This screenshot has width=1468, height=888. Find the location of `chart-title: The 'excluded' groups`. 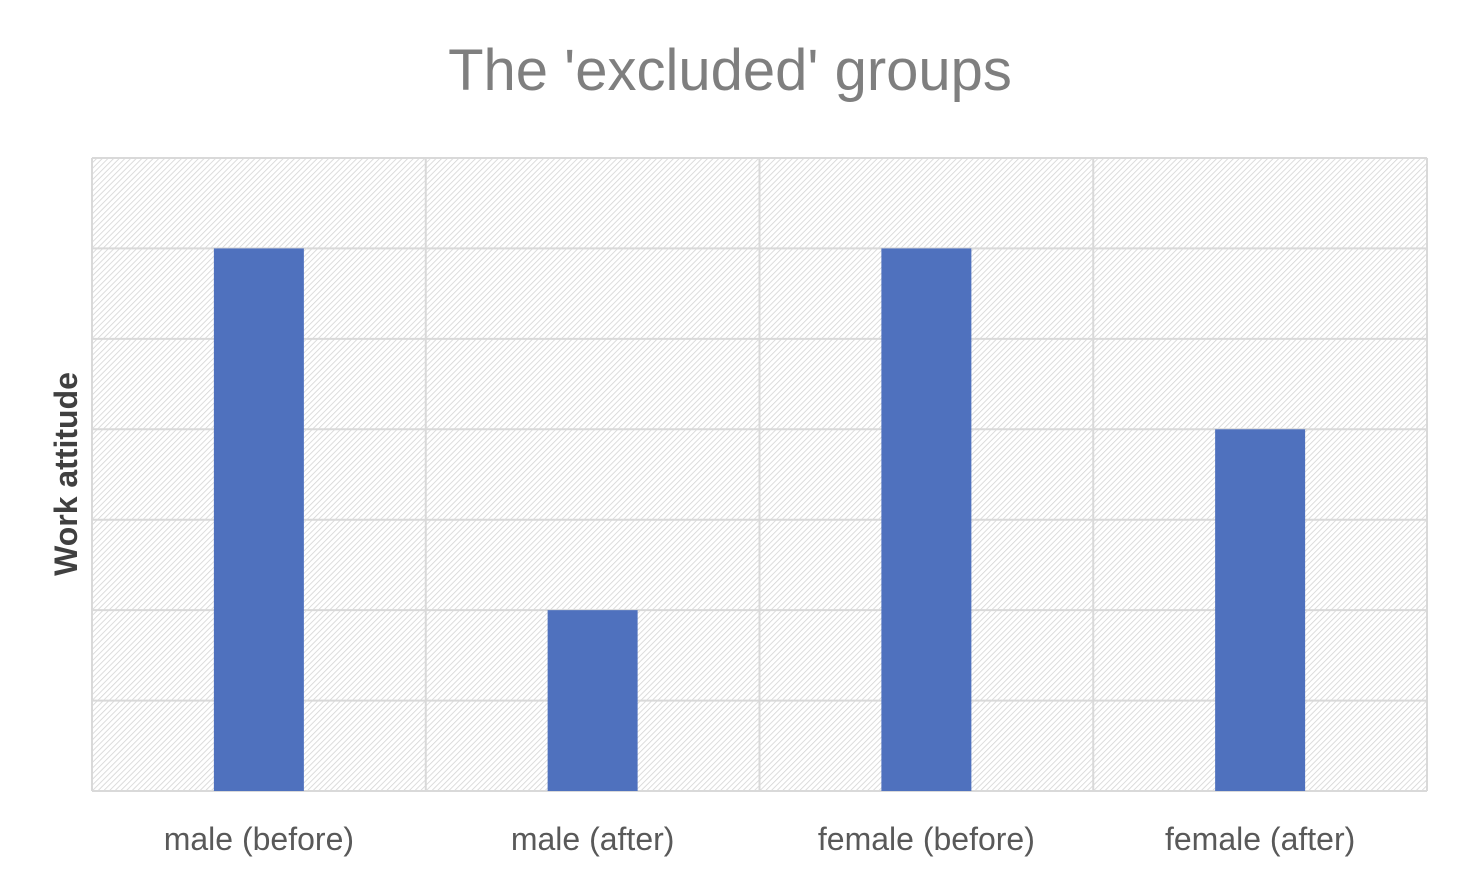

chart-title: The 'excluded' groups is located at coordinates (730, 70).